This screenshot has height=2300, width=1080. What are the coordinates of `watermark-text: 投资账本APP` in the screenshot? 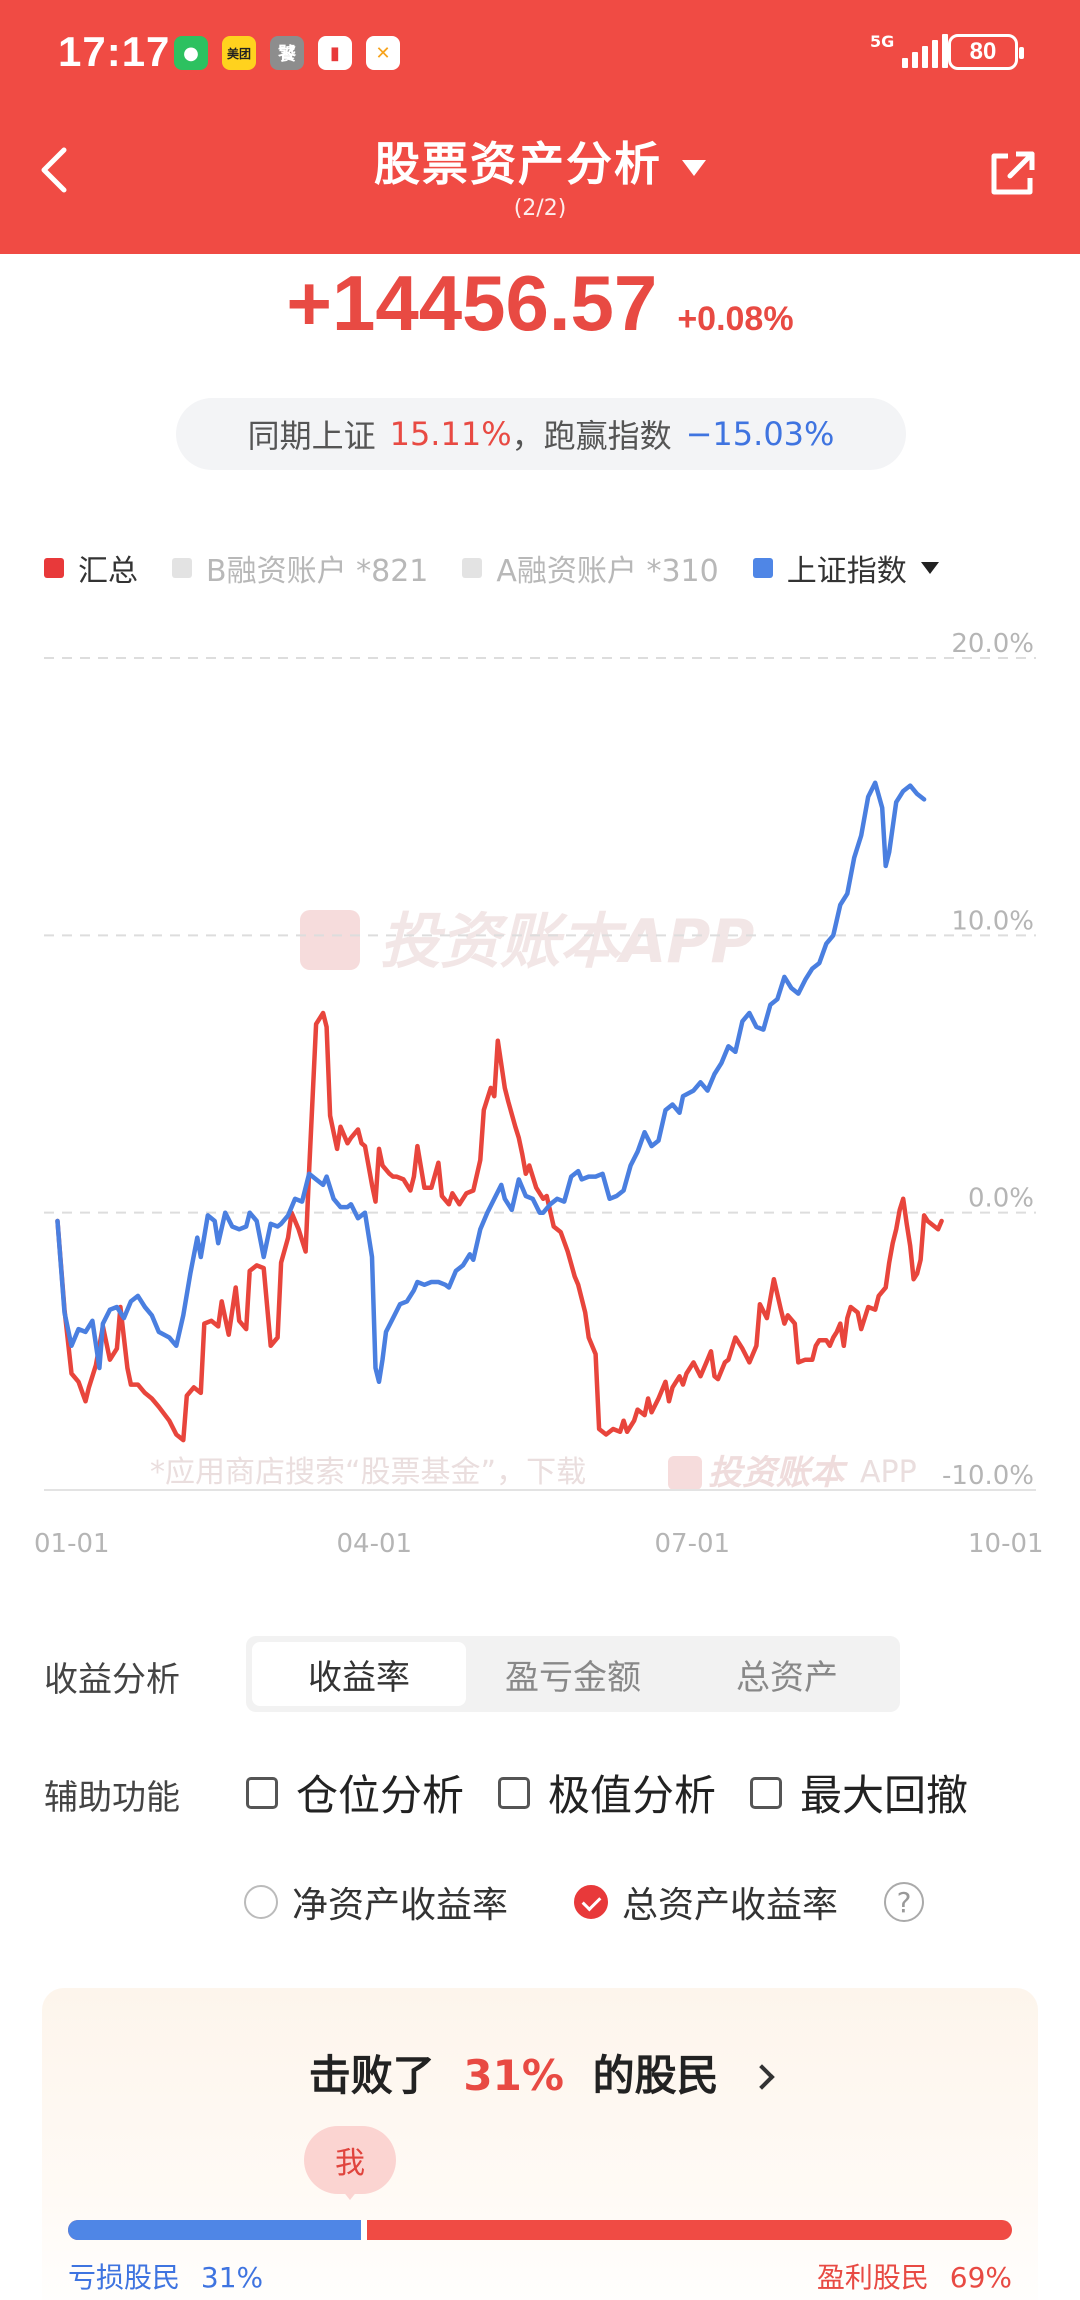 It's located at (567, 942).